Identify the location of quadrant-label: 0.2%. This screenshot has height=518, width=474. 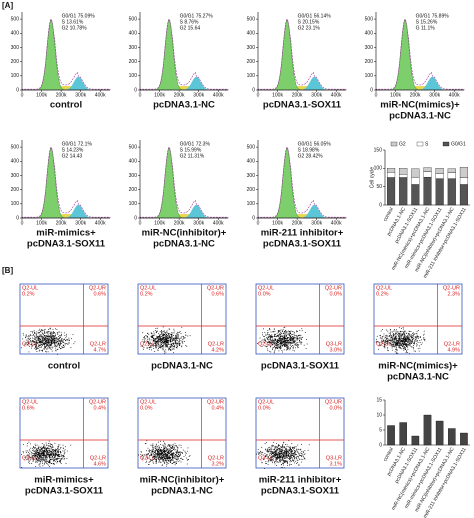
(28, 294).